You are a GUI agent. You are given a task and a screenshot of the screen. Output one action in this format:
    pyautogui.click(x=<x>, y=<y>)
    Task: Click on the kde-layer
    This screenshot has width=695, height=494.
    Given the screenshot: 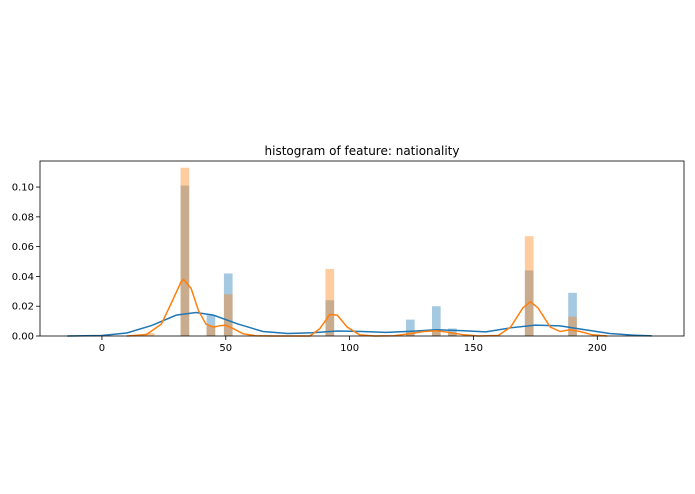 What is the action you would take?
    pyautogui.click(x=359, y=307)
    